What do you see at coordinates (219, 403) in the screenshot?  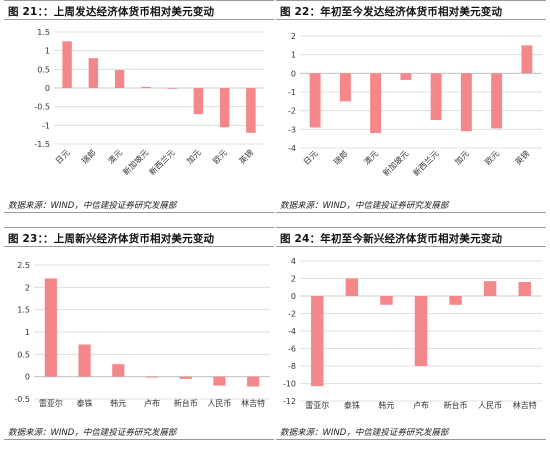 I see `x-tick-label: 人民币` at bounding box center [219, 403].